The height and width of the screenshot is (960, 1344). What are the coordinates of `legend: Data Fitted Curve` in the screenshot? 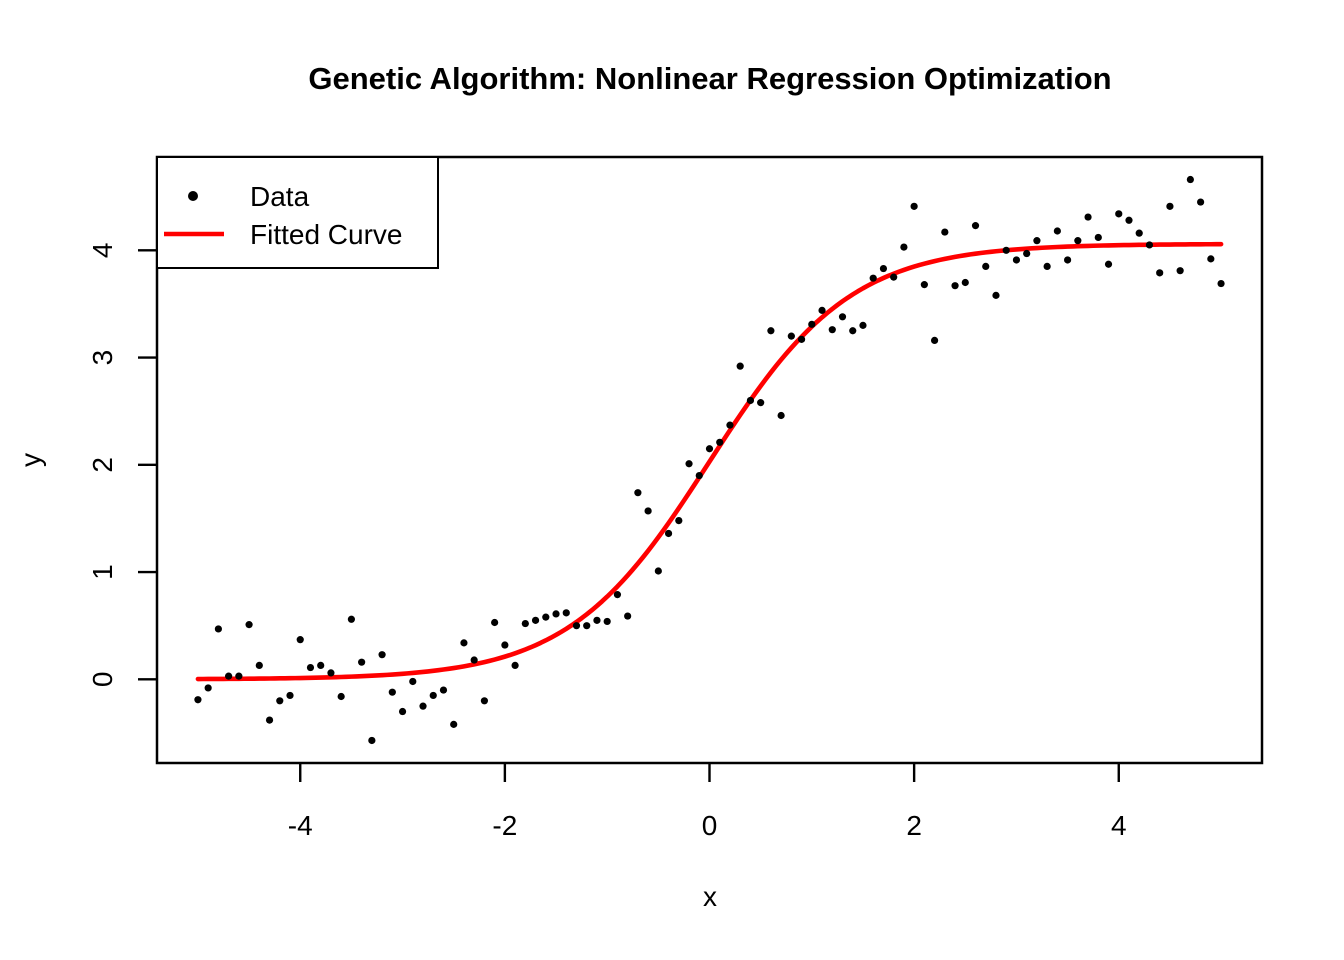 It's located at (297, 212).